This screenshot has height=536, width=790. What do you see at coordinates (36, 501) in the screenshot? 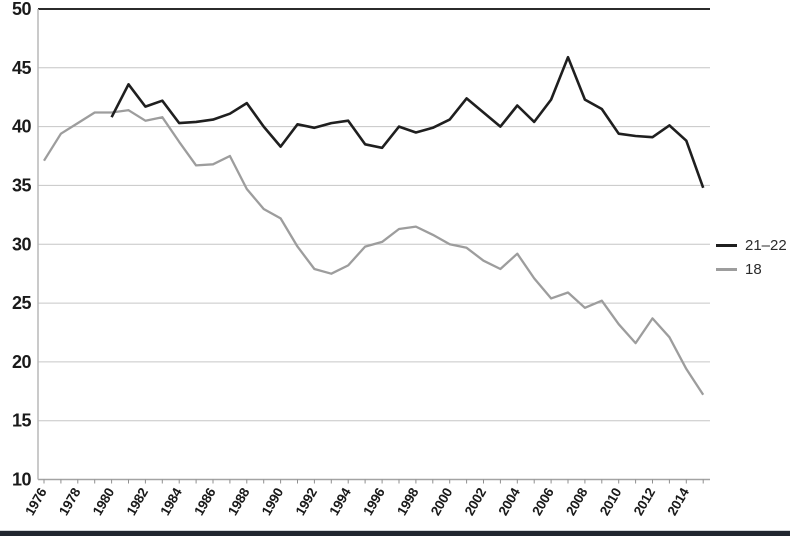
I see `x-tick-label-1976: 1976` at bounding box center [36, 501].